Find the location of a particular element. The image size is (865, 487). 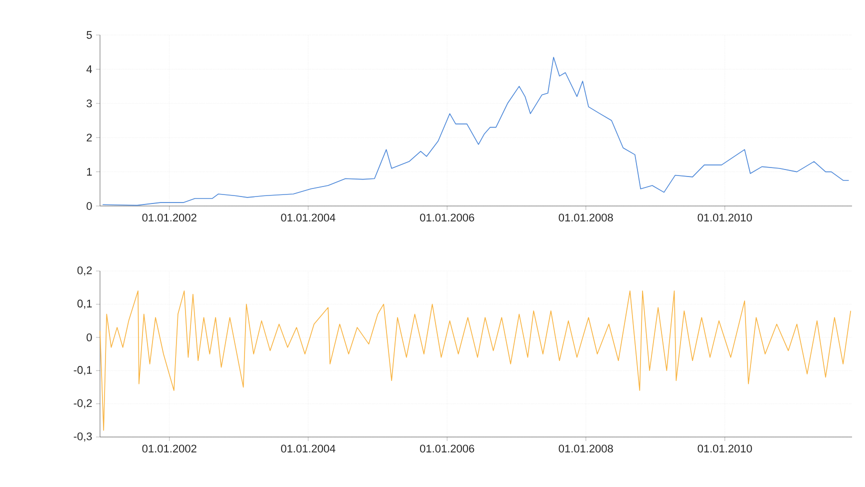

y-tick-label: 2 is located at coordinates (89, 138).